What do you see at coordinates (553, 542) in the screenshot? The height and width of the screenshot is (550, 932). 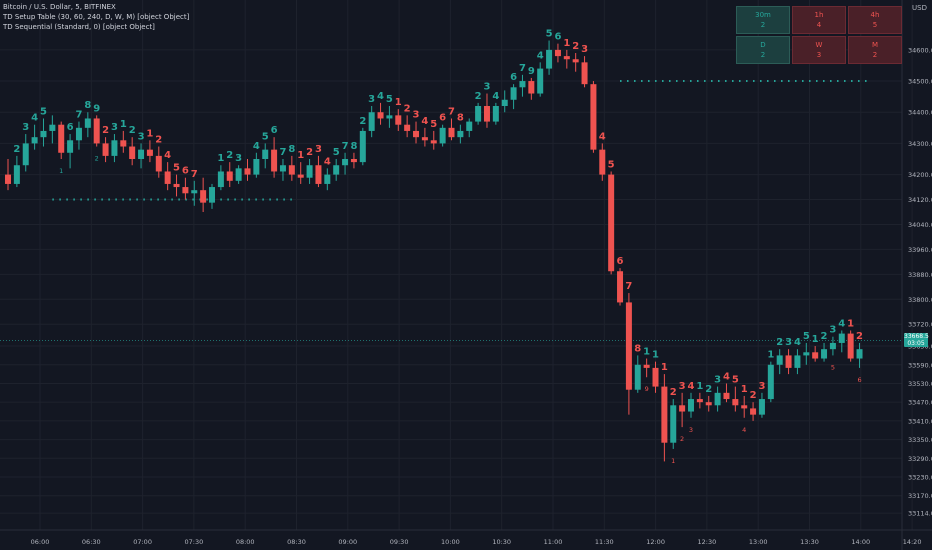 I see `x-tick-label: 11:00` at bounding box center [553, 542].